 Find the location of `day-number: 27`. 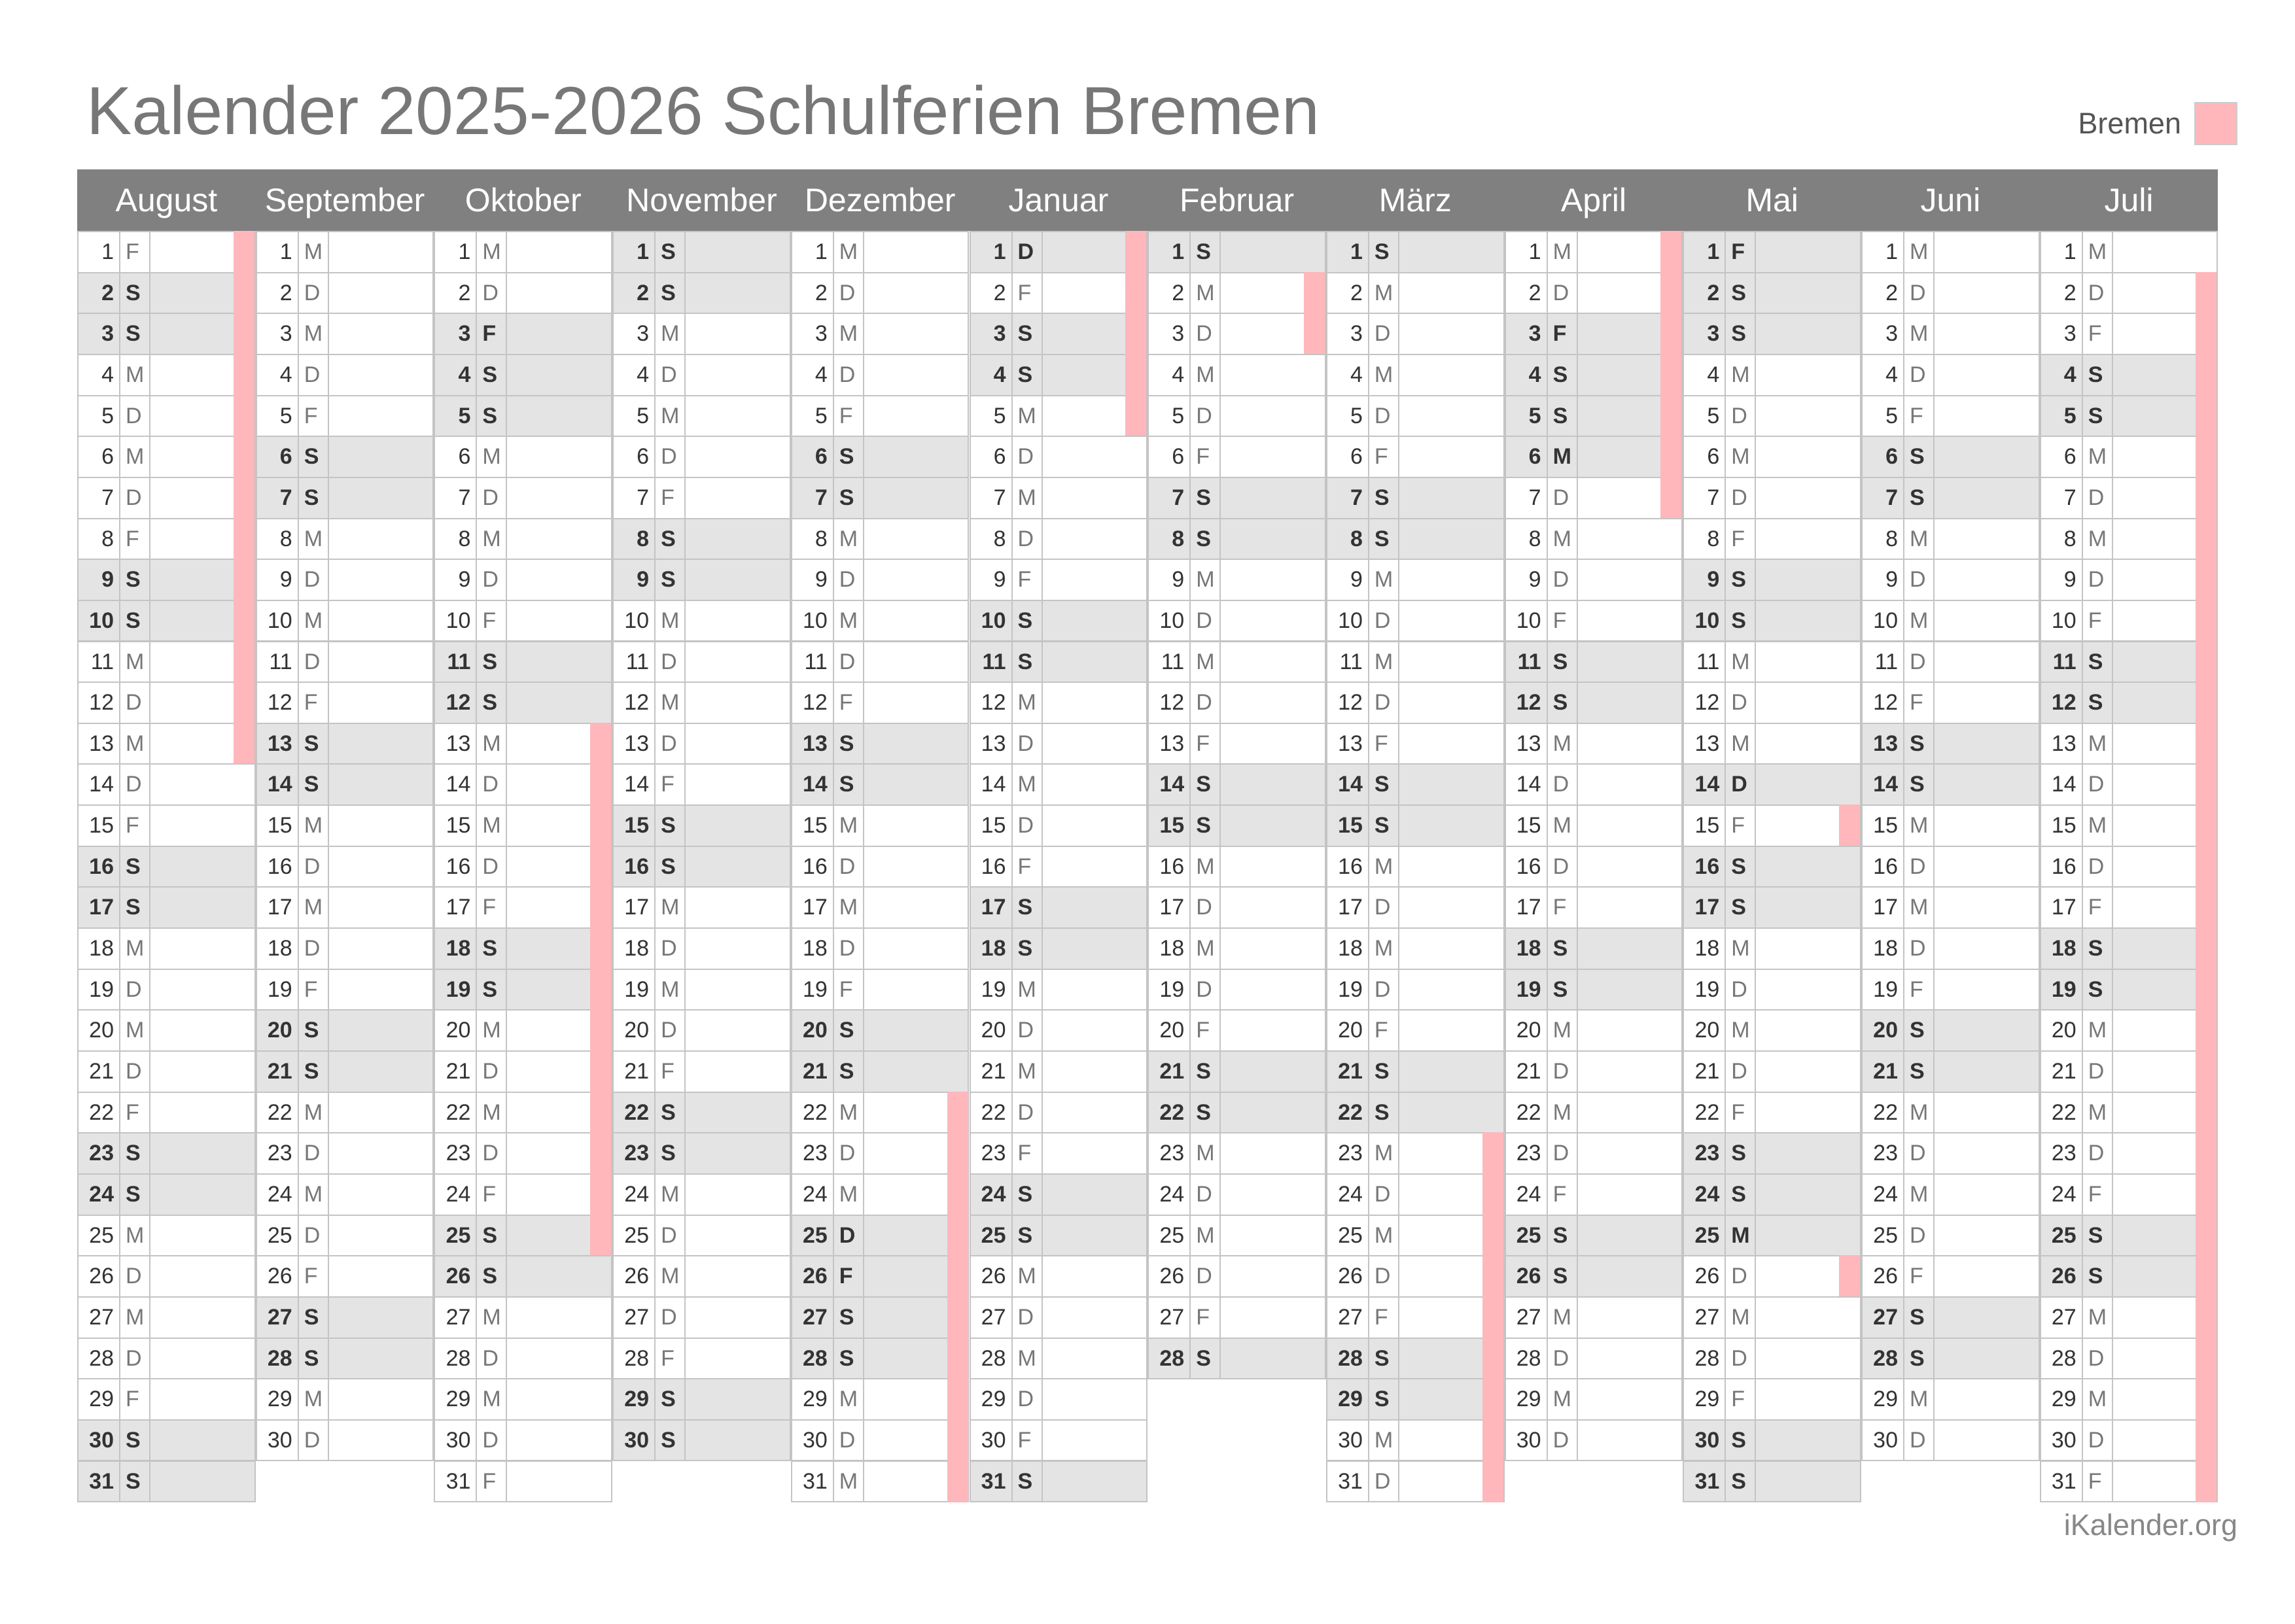

day-number: 27 is located at coordinates (1526, 1317).